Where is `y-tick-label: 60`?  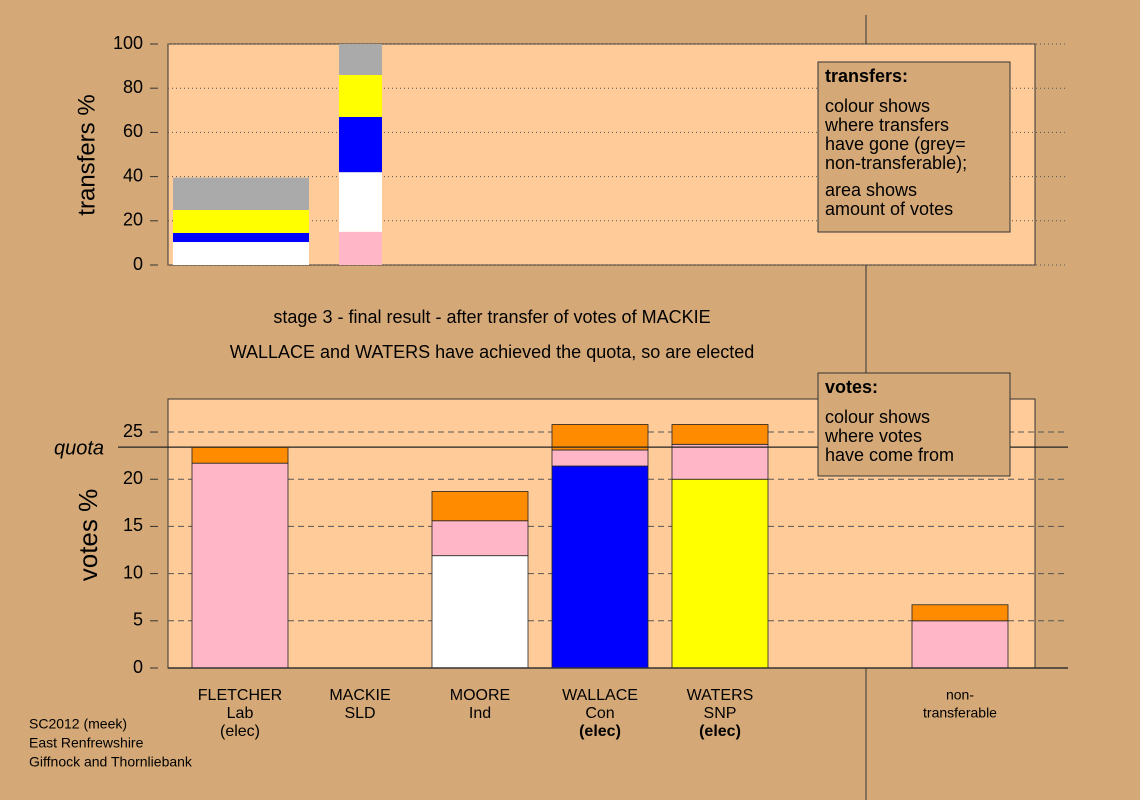 y-tick-label: 60 is located at coordinates (133, 131).